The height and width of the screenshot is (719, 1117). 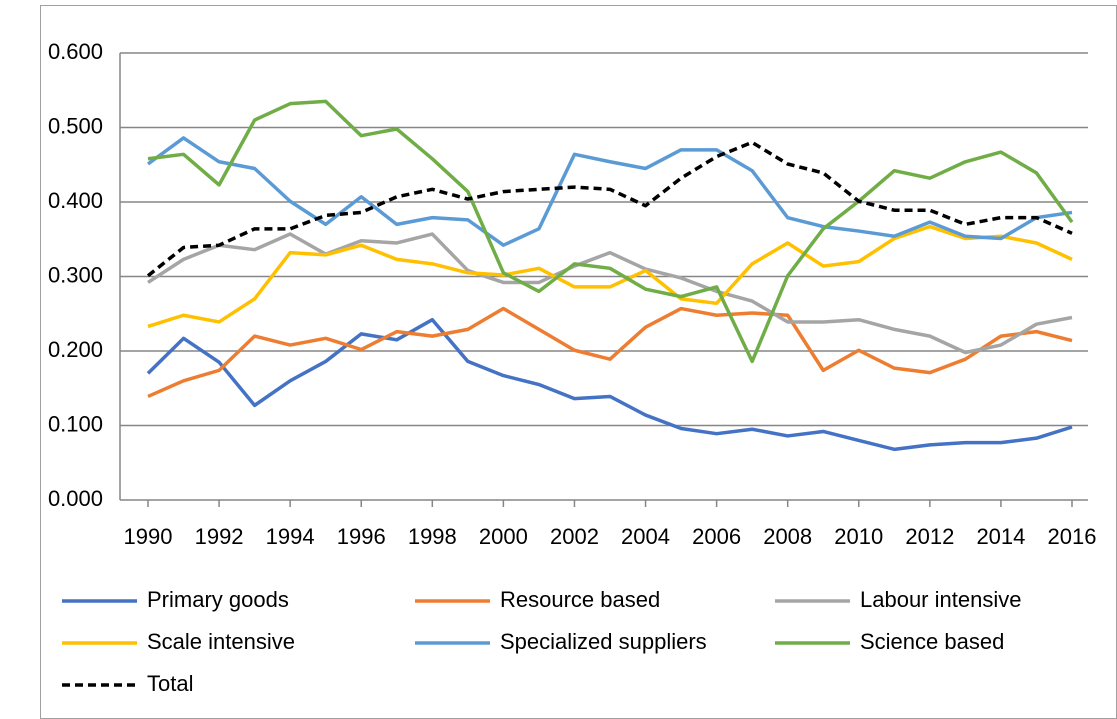 I want to click on x-tick-label: 1998, so click(x=432, y=536).